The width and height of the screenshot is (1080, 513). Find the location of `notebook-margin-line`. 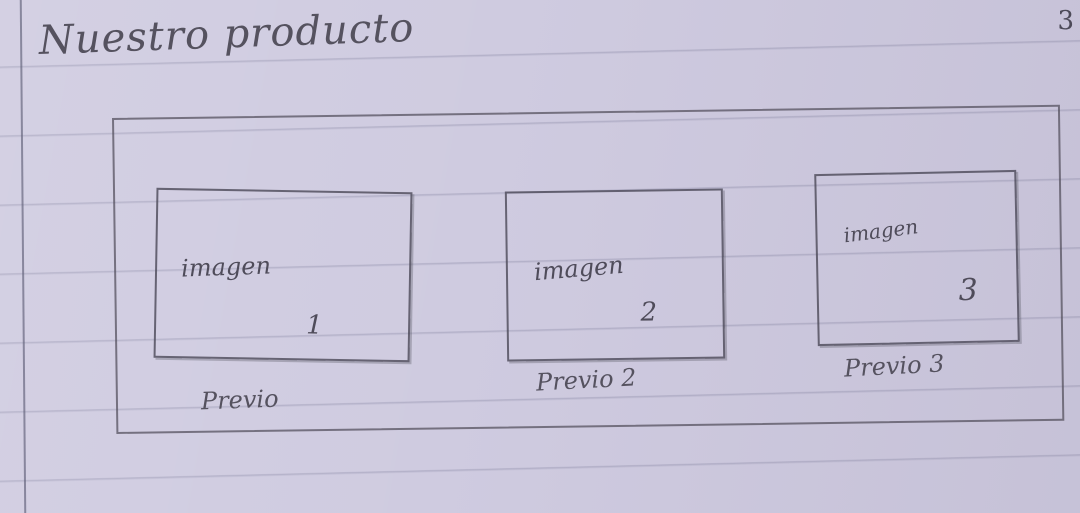

notebook-margin-line is located at coordinates (23, 256).